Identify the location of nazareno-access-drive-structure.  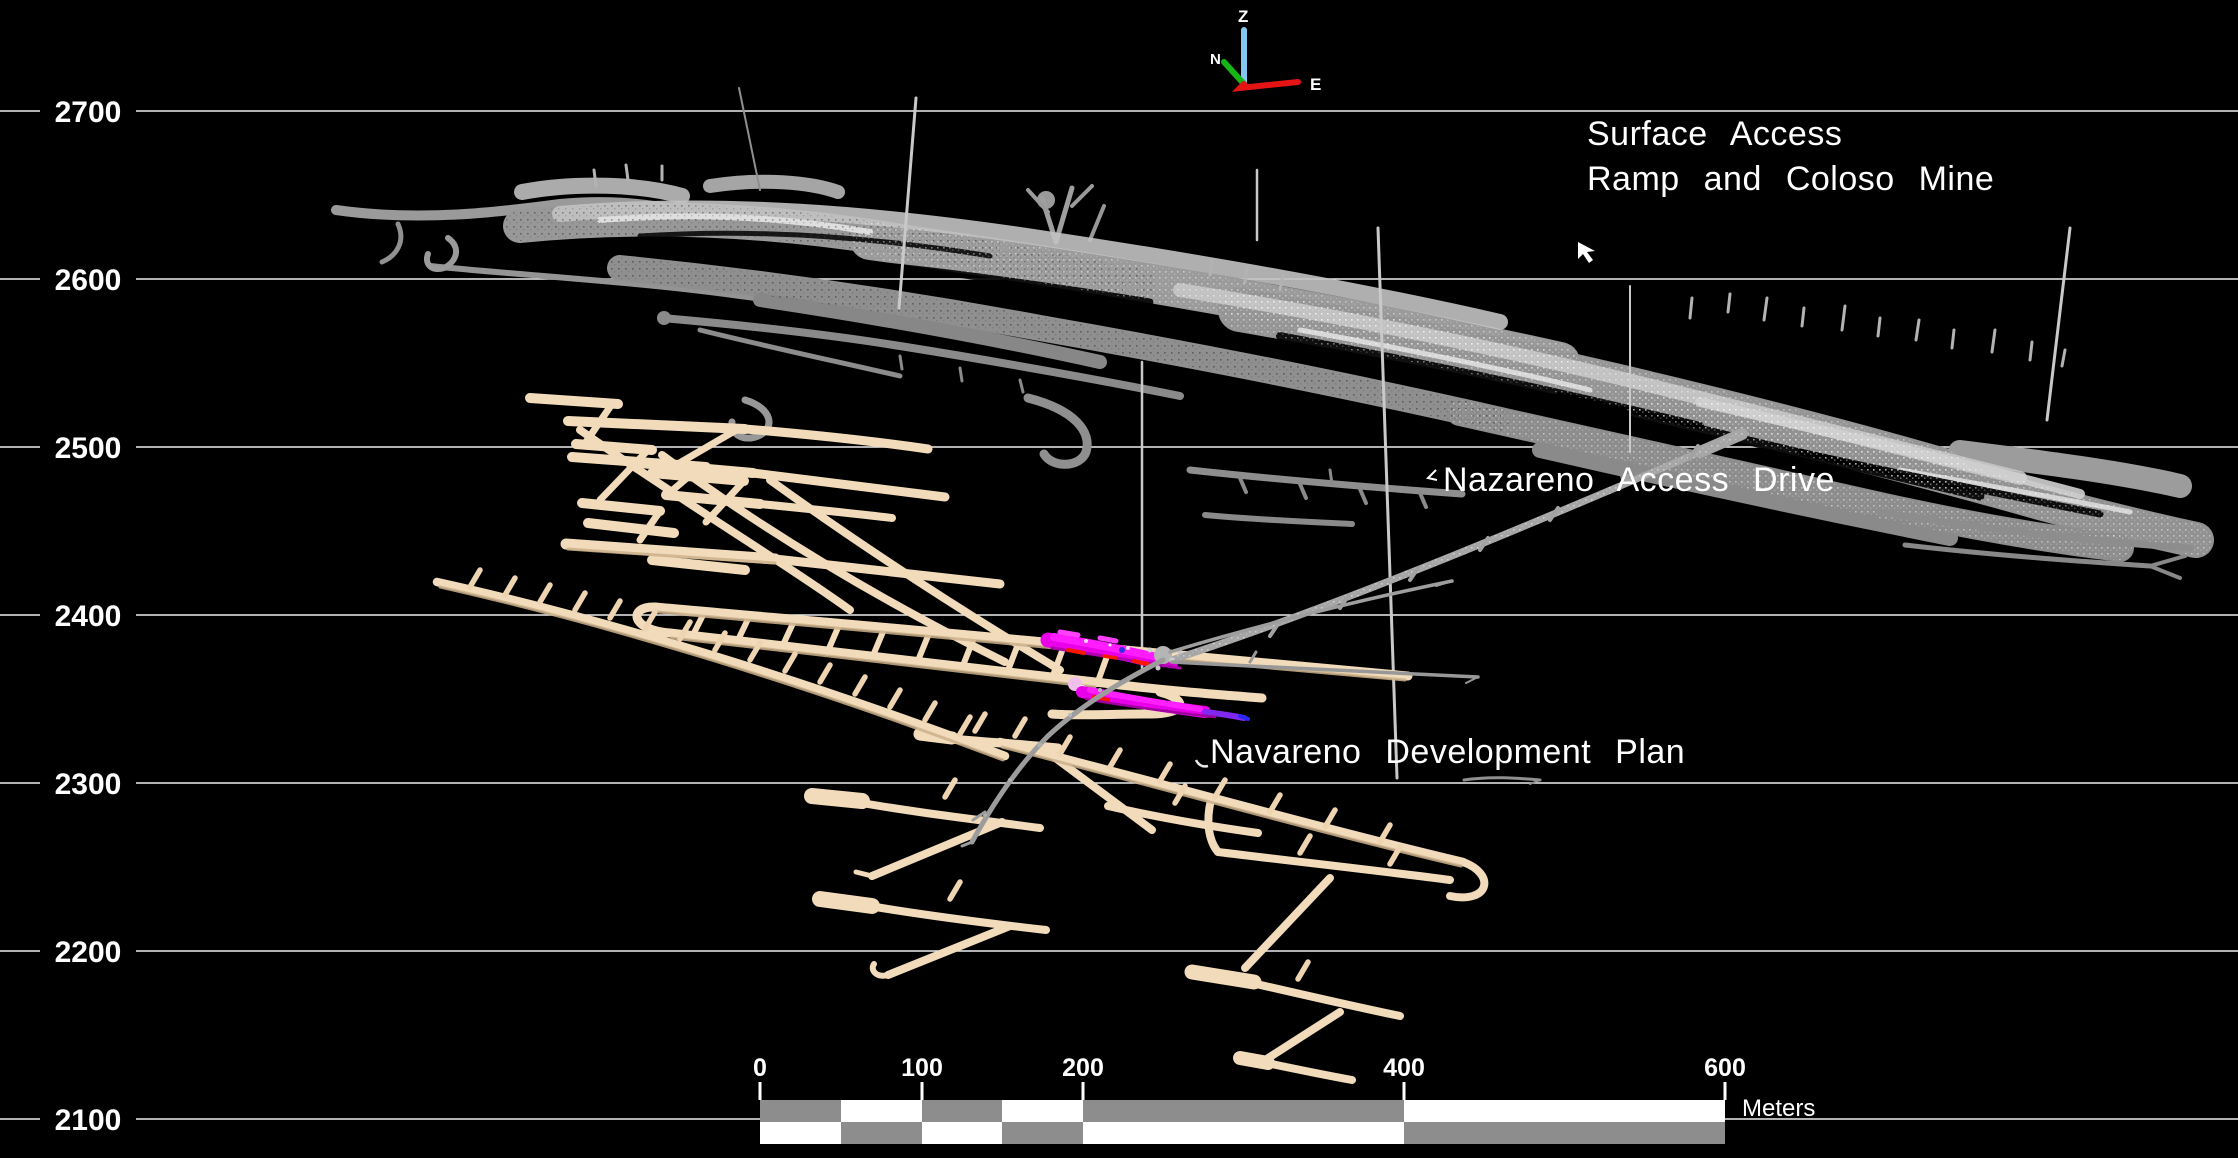
(1354, 638).